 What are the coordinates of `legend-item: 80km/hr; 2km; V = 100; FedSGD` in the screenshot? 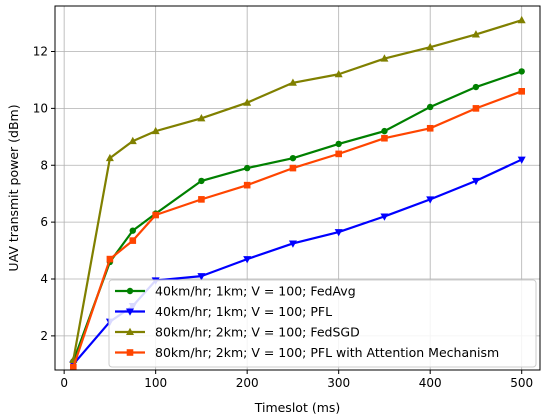 It's located at (237, 332).